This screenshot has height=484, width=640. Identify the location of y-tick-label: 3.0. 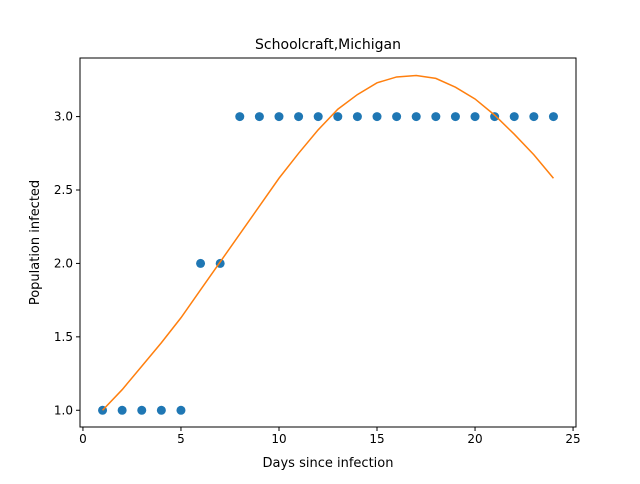
(63, 117).